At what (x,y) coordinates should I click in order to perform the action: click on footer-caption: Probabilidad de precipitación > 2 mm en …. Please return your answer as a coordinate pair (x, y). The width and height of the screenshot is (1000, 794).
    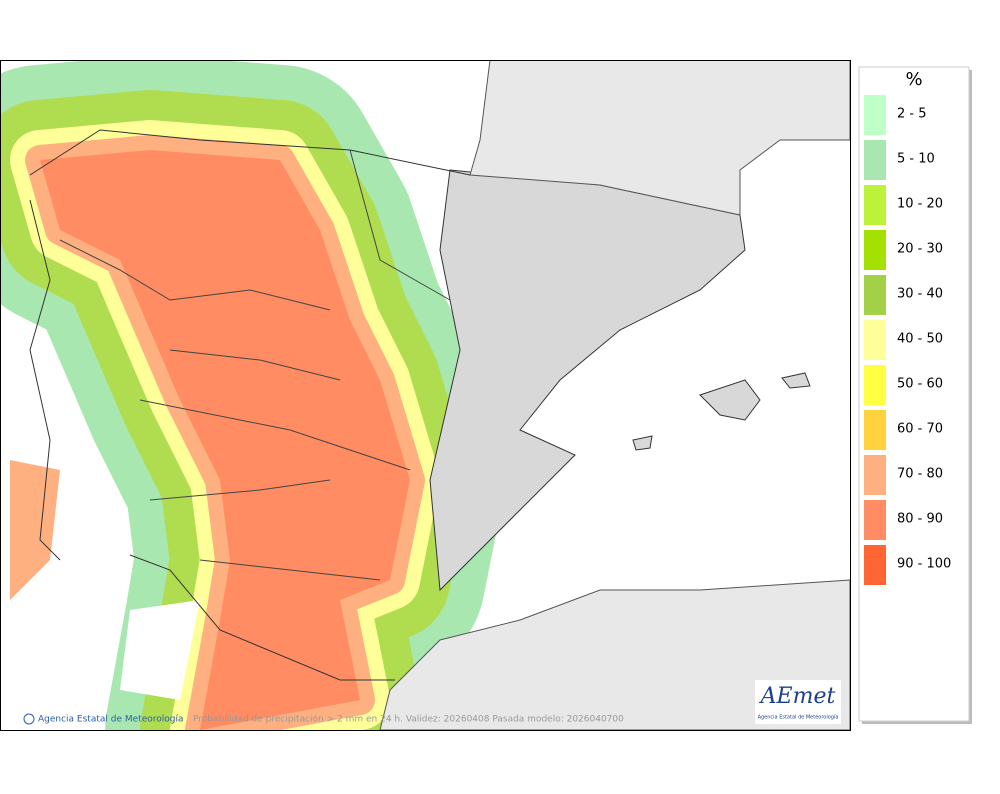
    Looking at the image, I should click on (408, 719).